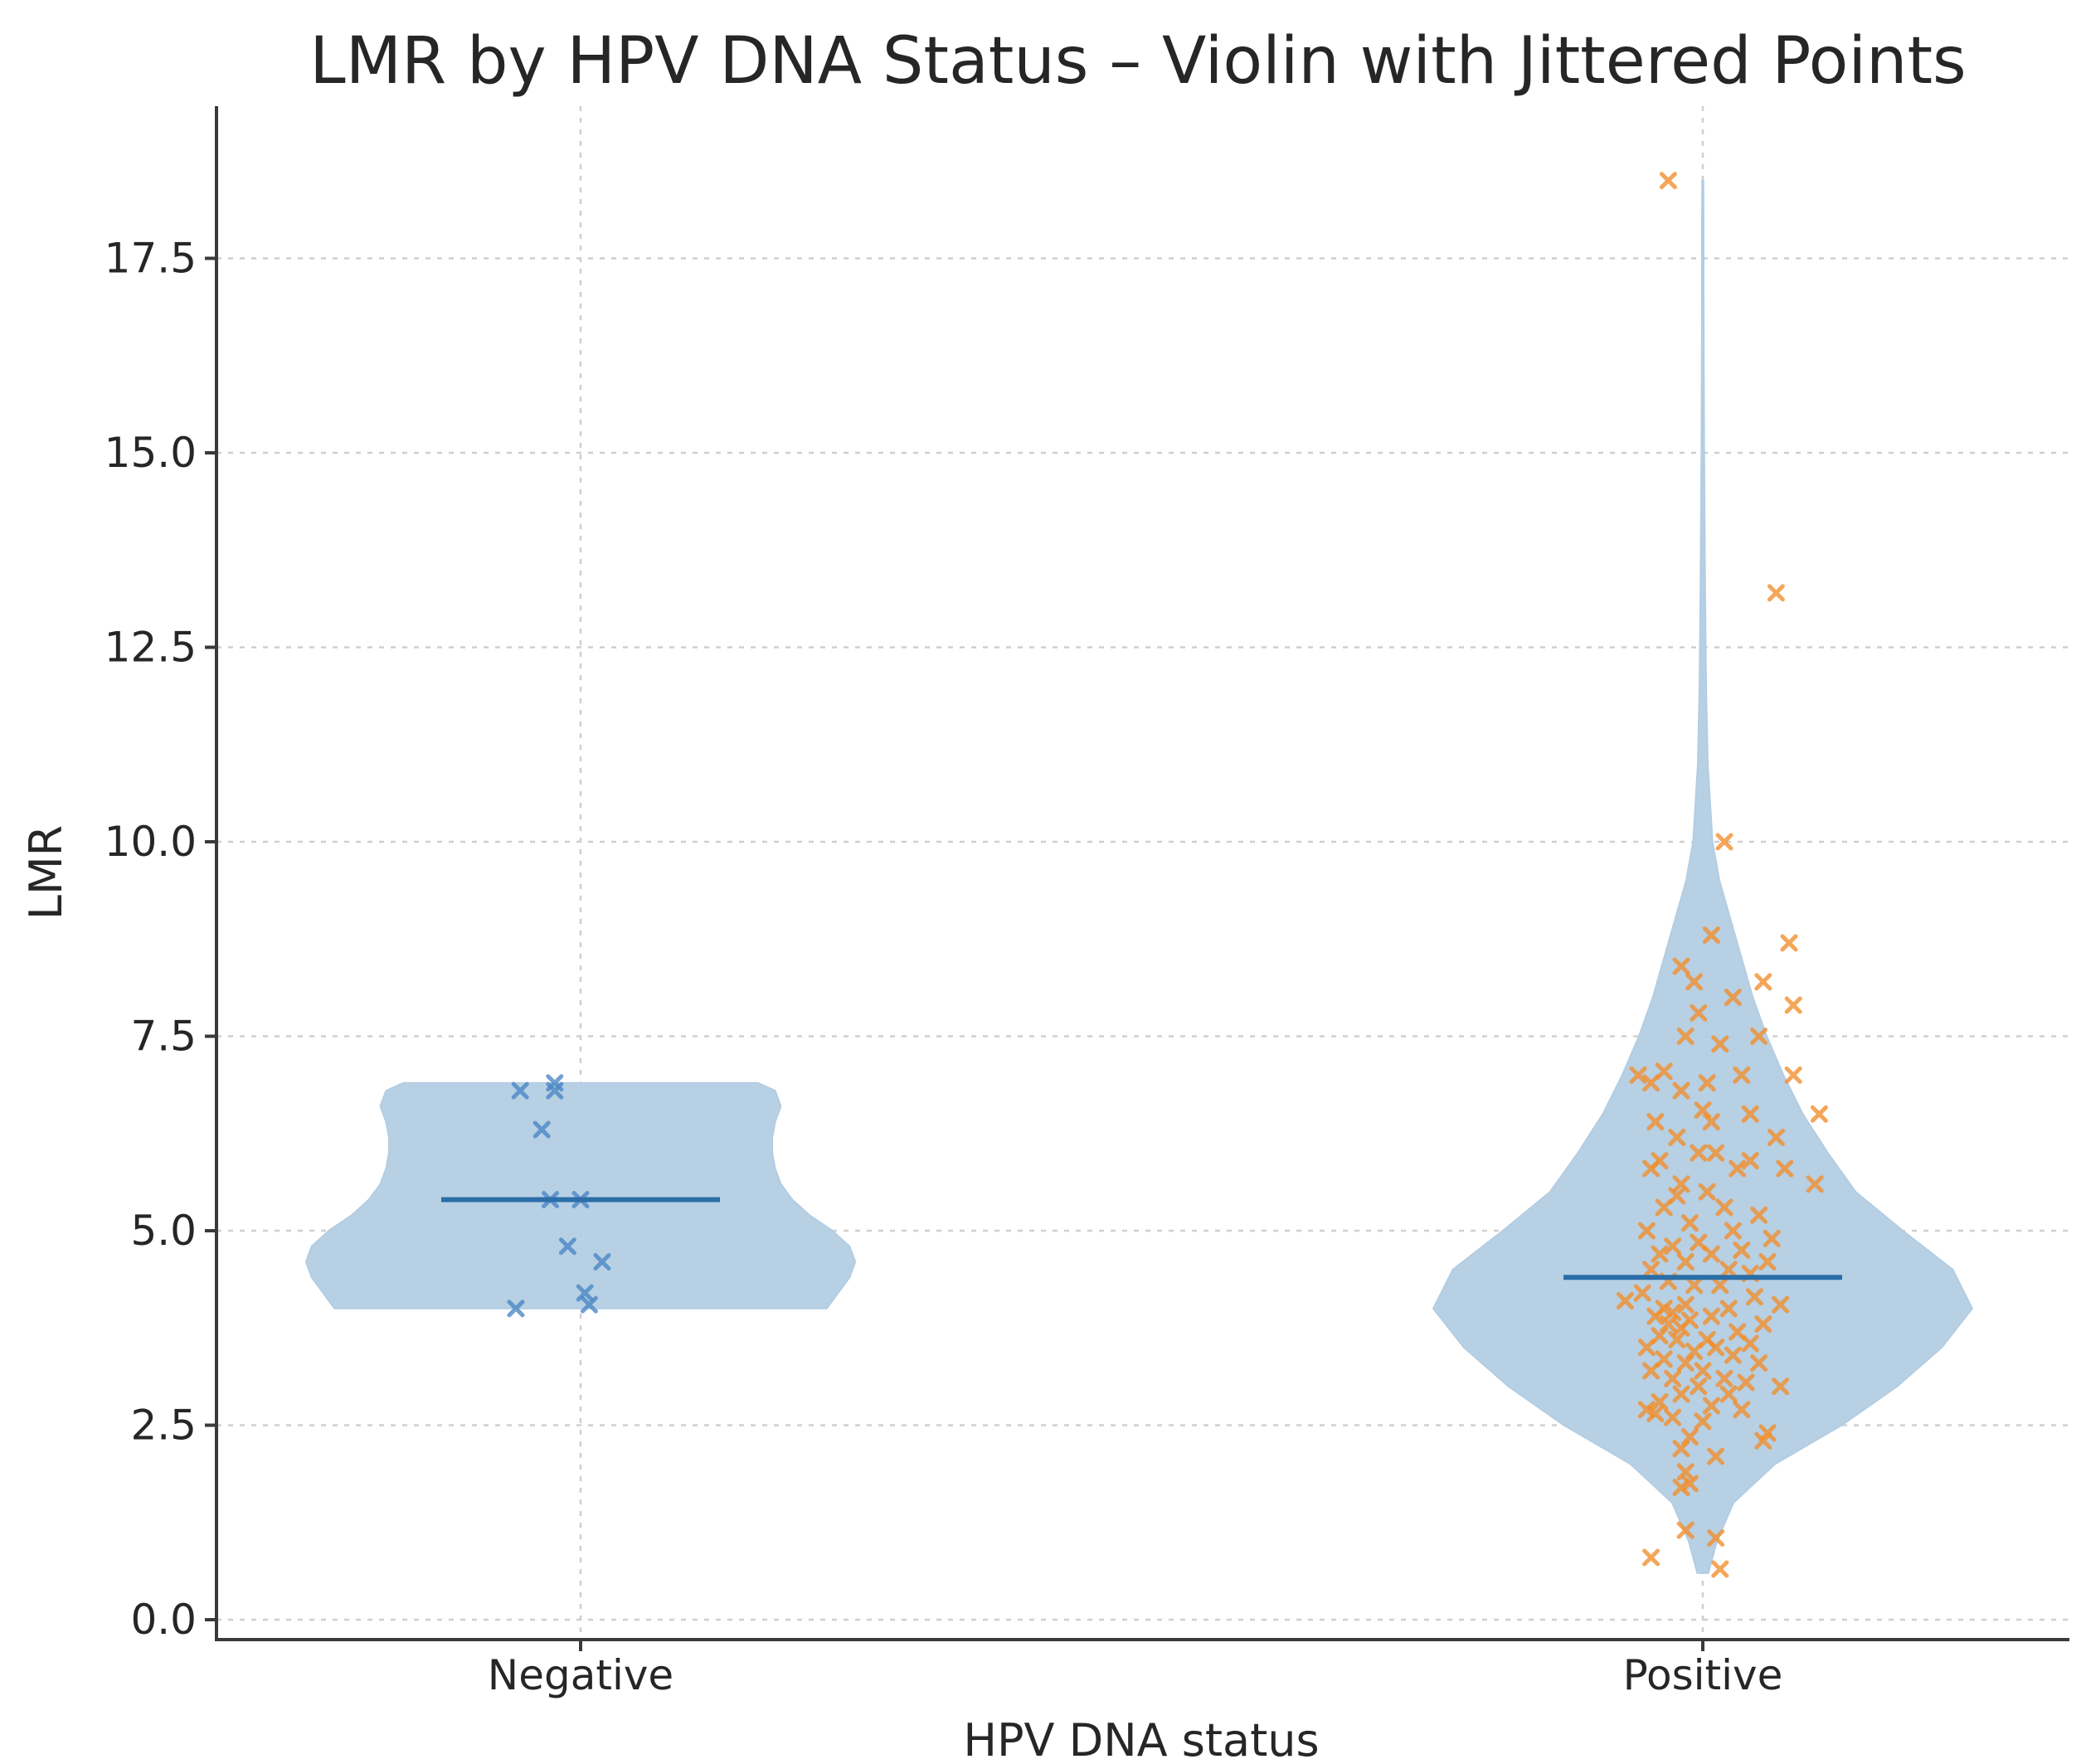  What do you see at coordinates (163, 1231) in the screenshot?
I see `y-tick-label: 5.0` at bounding box center [163, 1231].